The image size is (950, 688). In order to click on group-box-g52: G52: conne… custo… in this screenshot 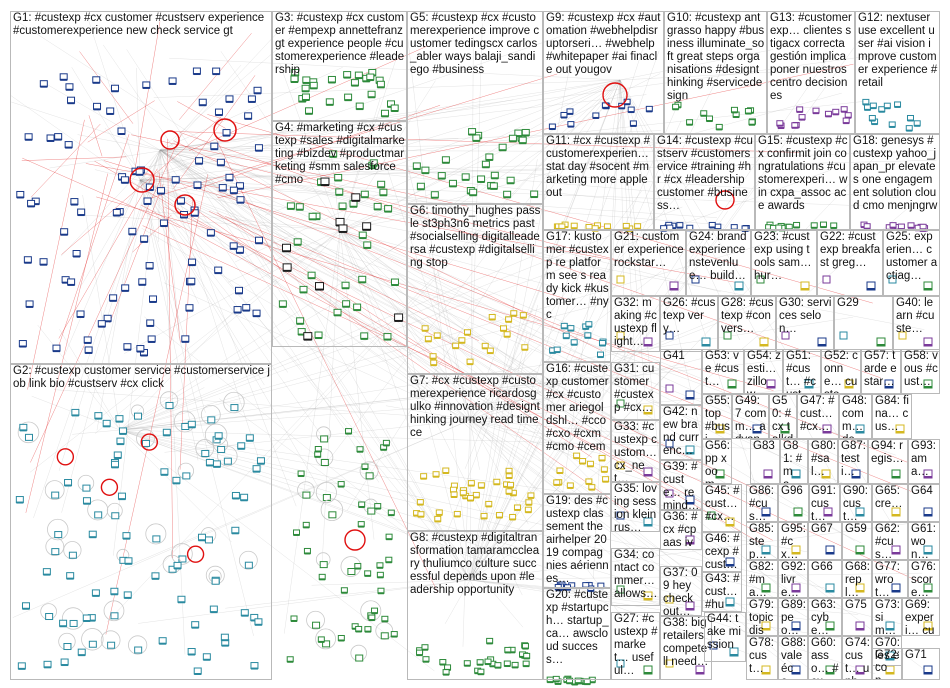, I will do `click(841, 371)`.